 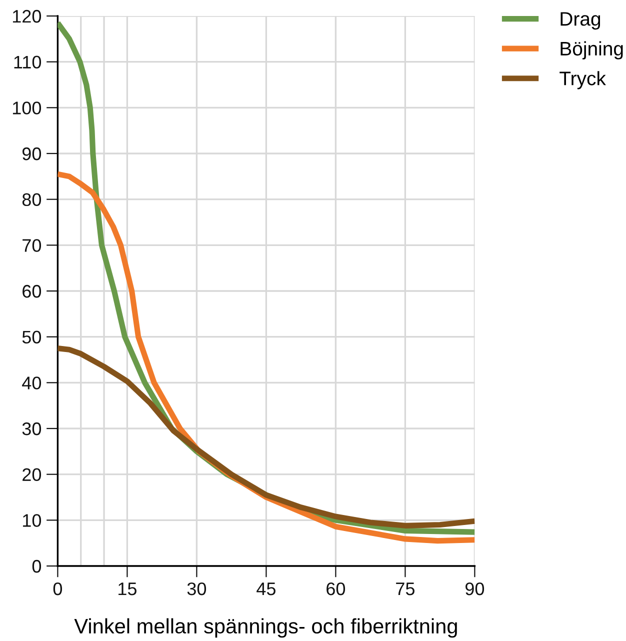 What do you see at coordinates (475, 589) in the screenshot?
I see `x-tick-label: 90` at bounding box center [475, 589].